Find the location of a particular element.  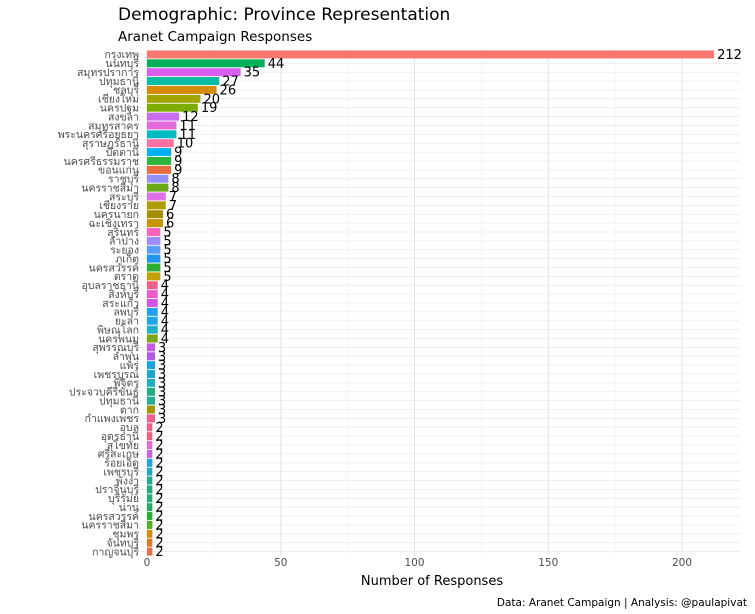

category-label: นครพนม is located at coordinates (118, 339).